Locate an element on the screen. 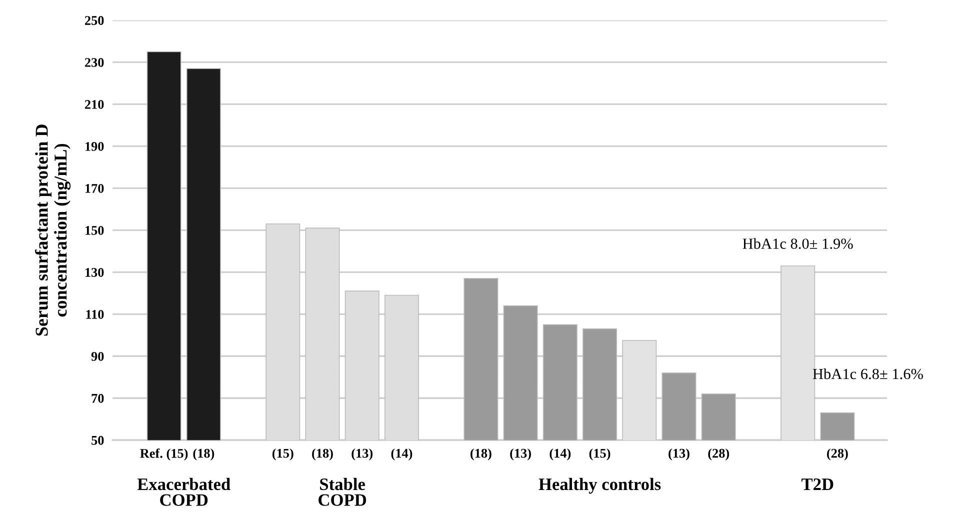 This screenshot has height=519, width=962. y-tick-label: 70 is located at coordinates (98, 398).